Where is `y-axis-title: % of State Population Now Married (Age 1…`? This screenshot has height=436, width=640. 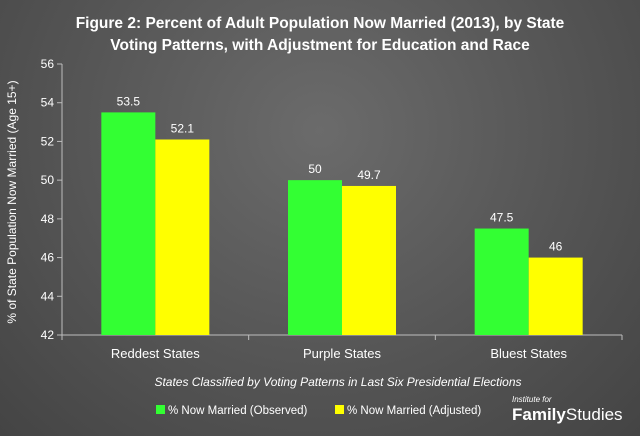 y-axis-title: % of State Population Now Married (Age 1… is located at coordinates (12, 201).